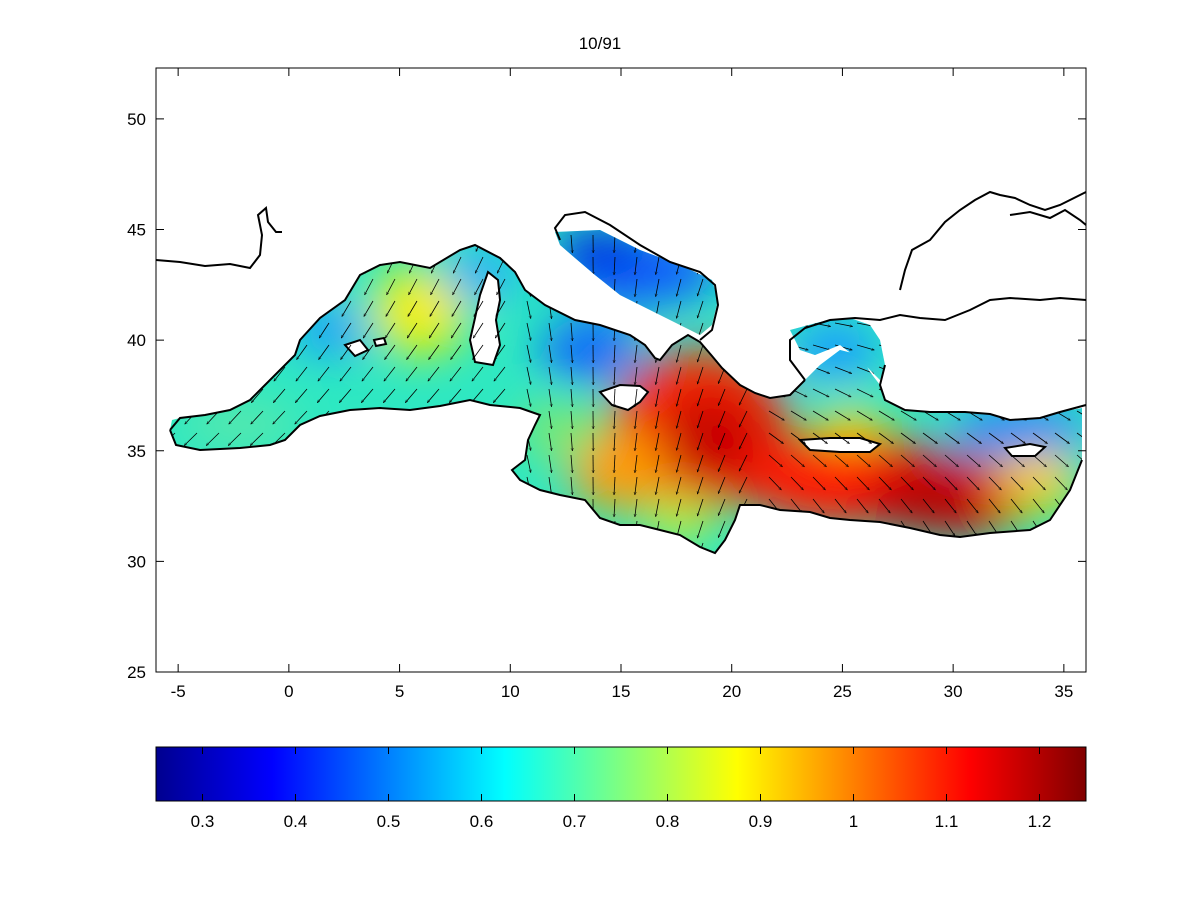  I want to click on colorbar-tick-label: 0.3, so click(203, 821).